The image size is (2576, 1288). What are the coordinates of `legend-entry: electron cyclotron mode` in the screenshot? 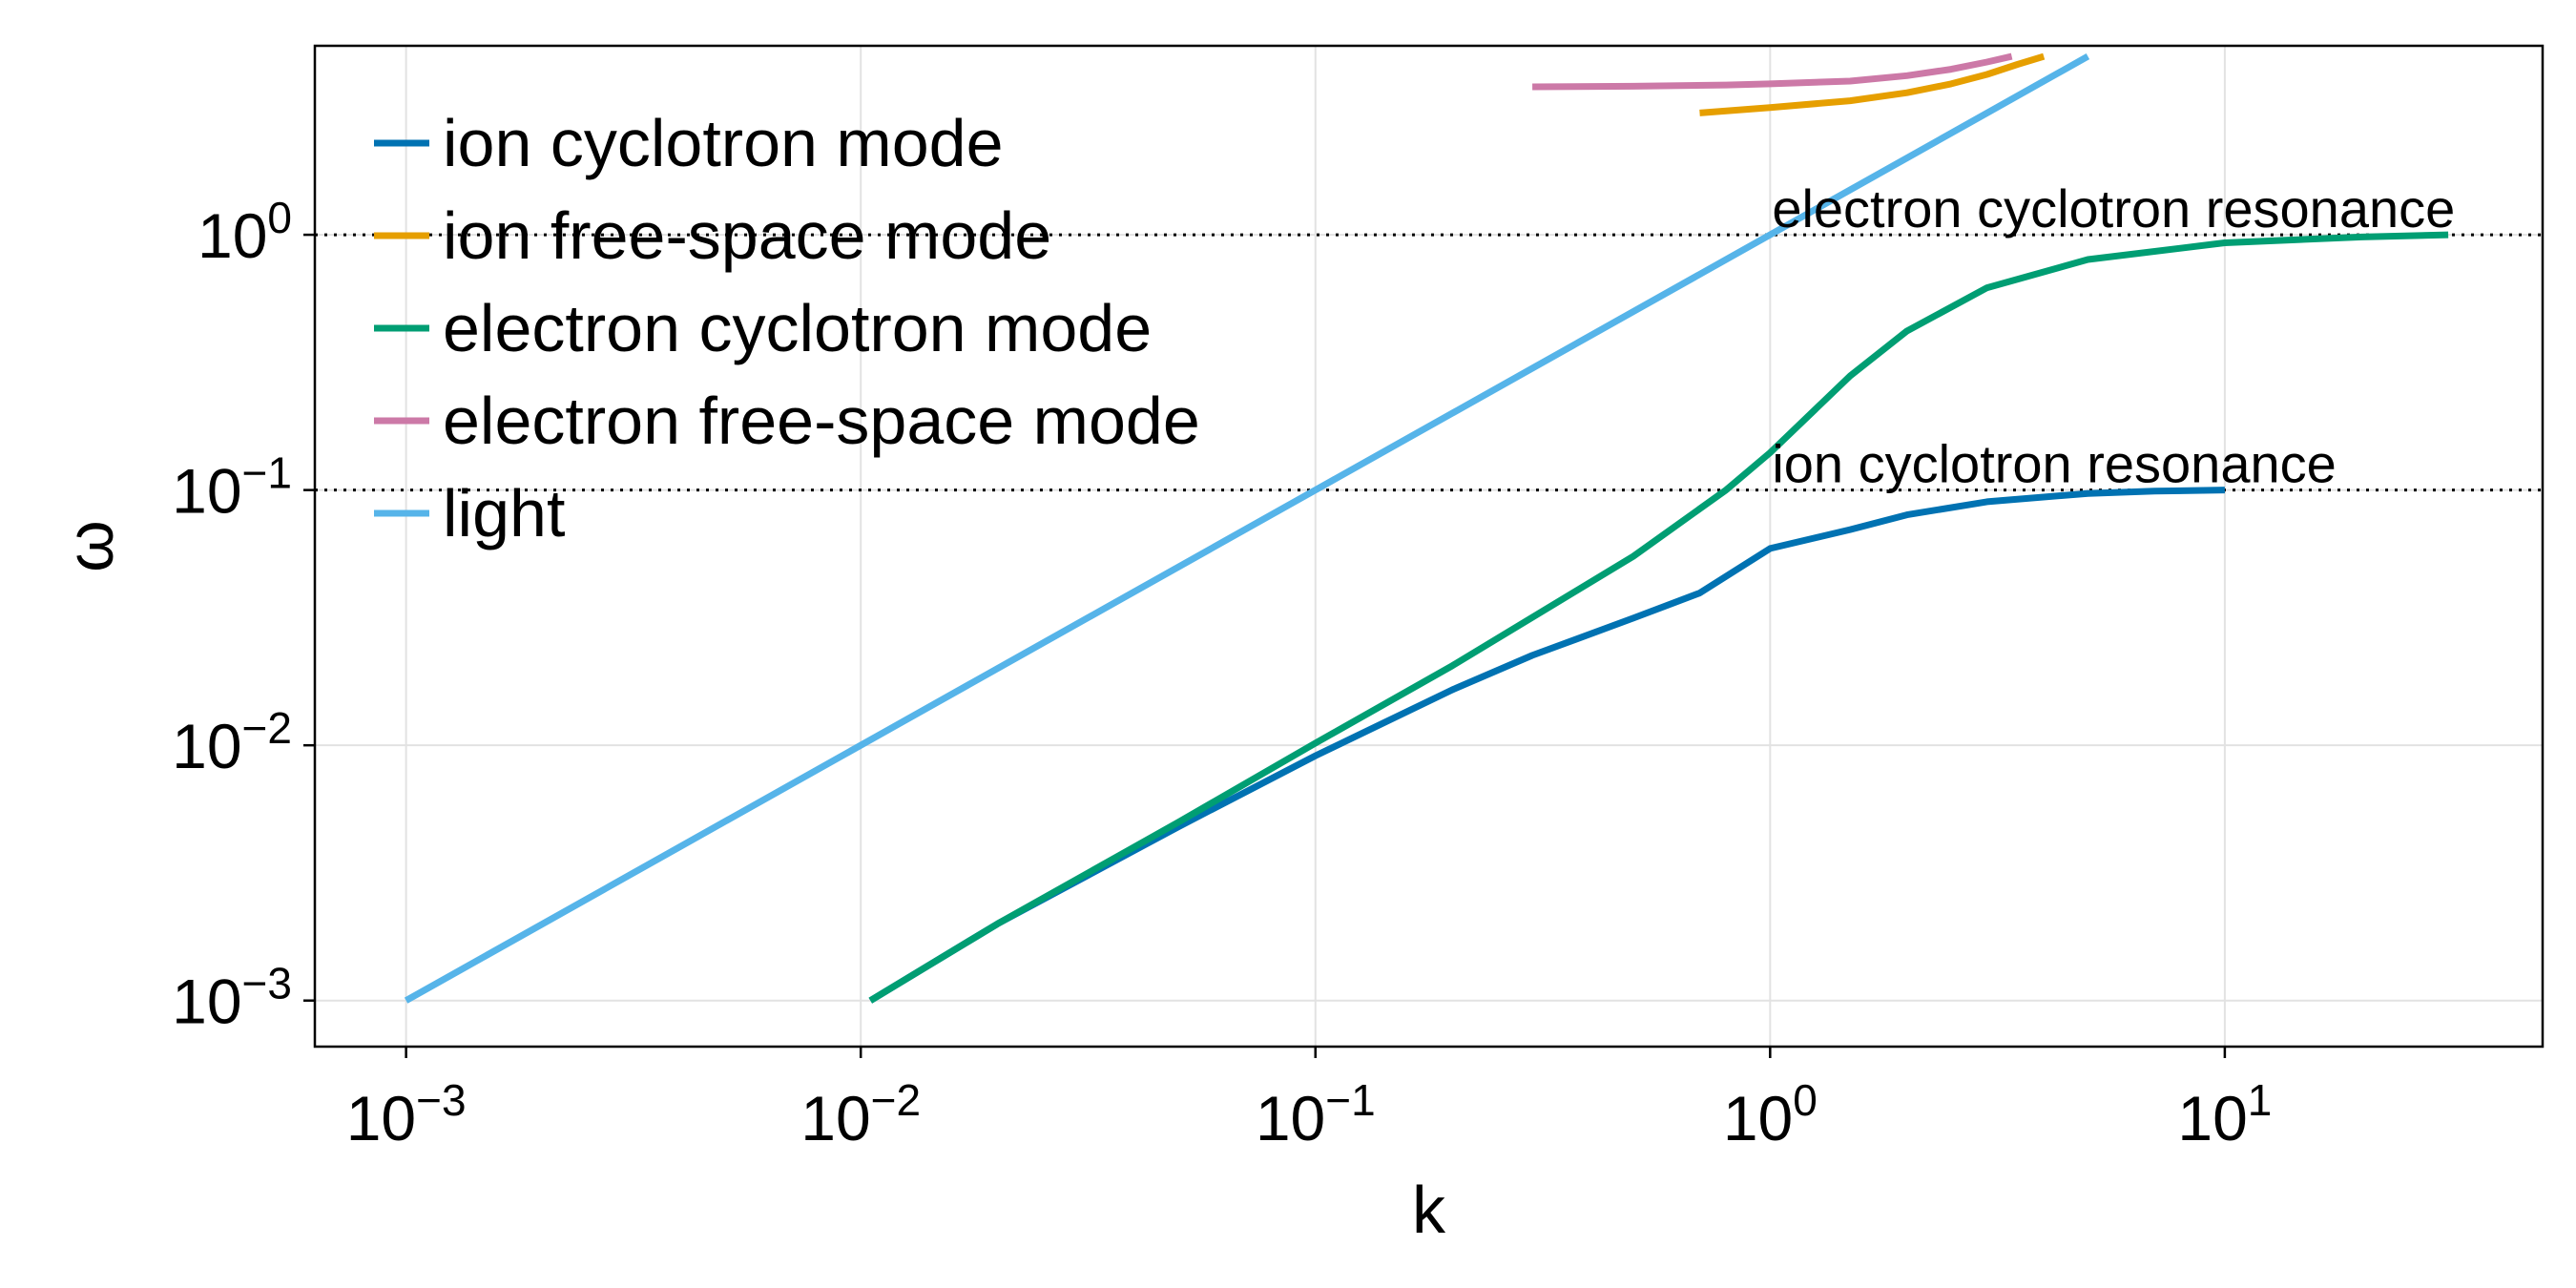 It's located at (797, 328).